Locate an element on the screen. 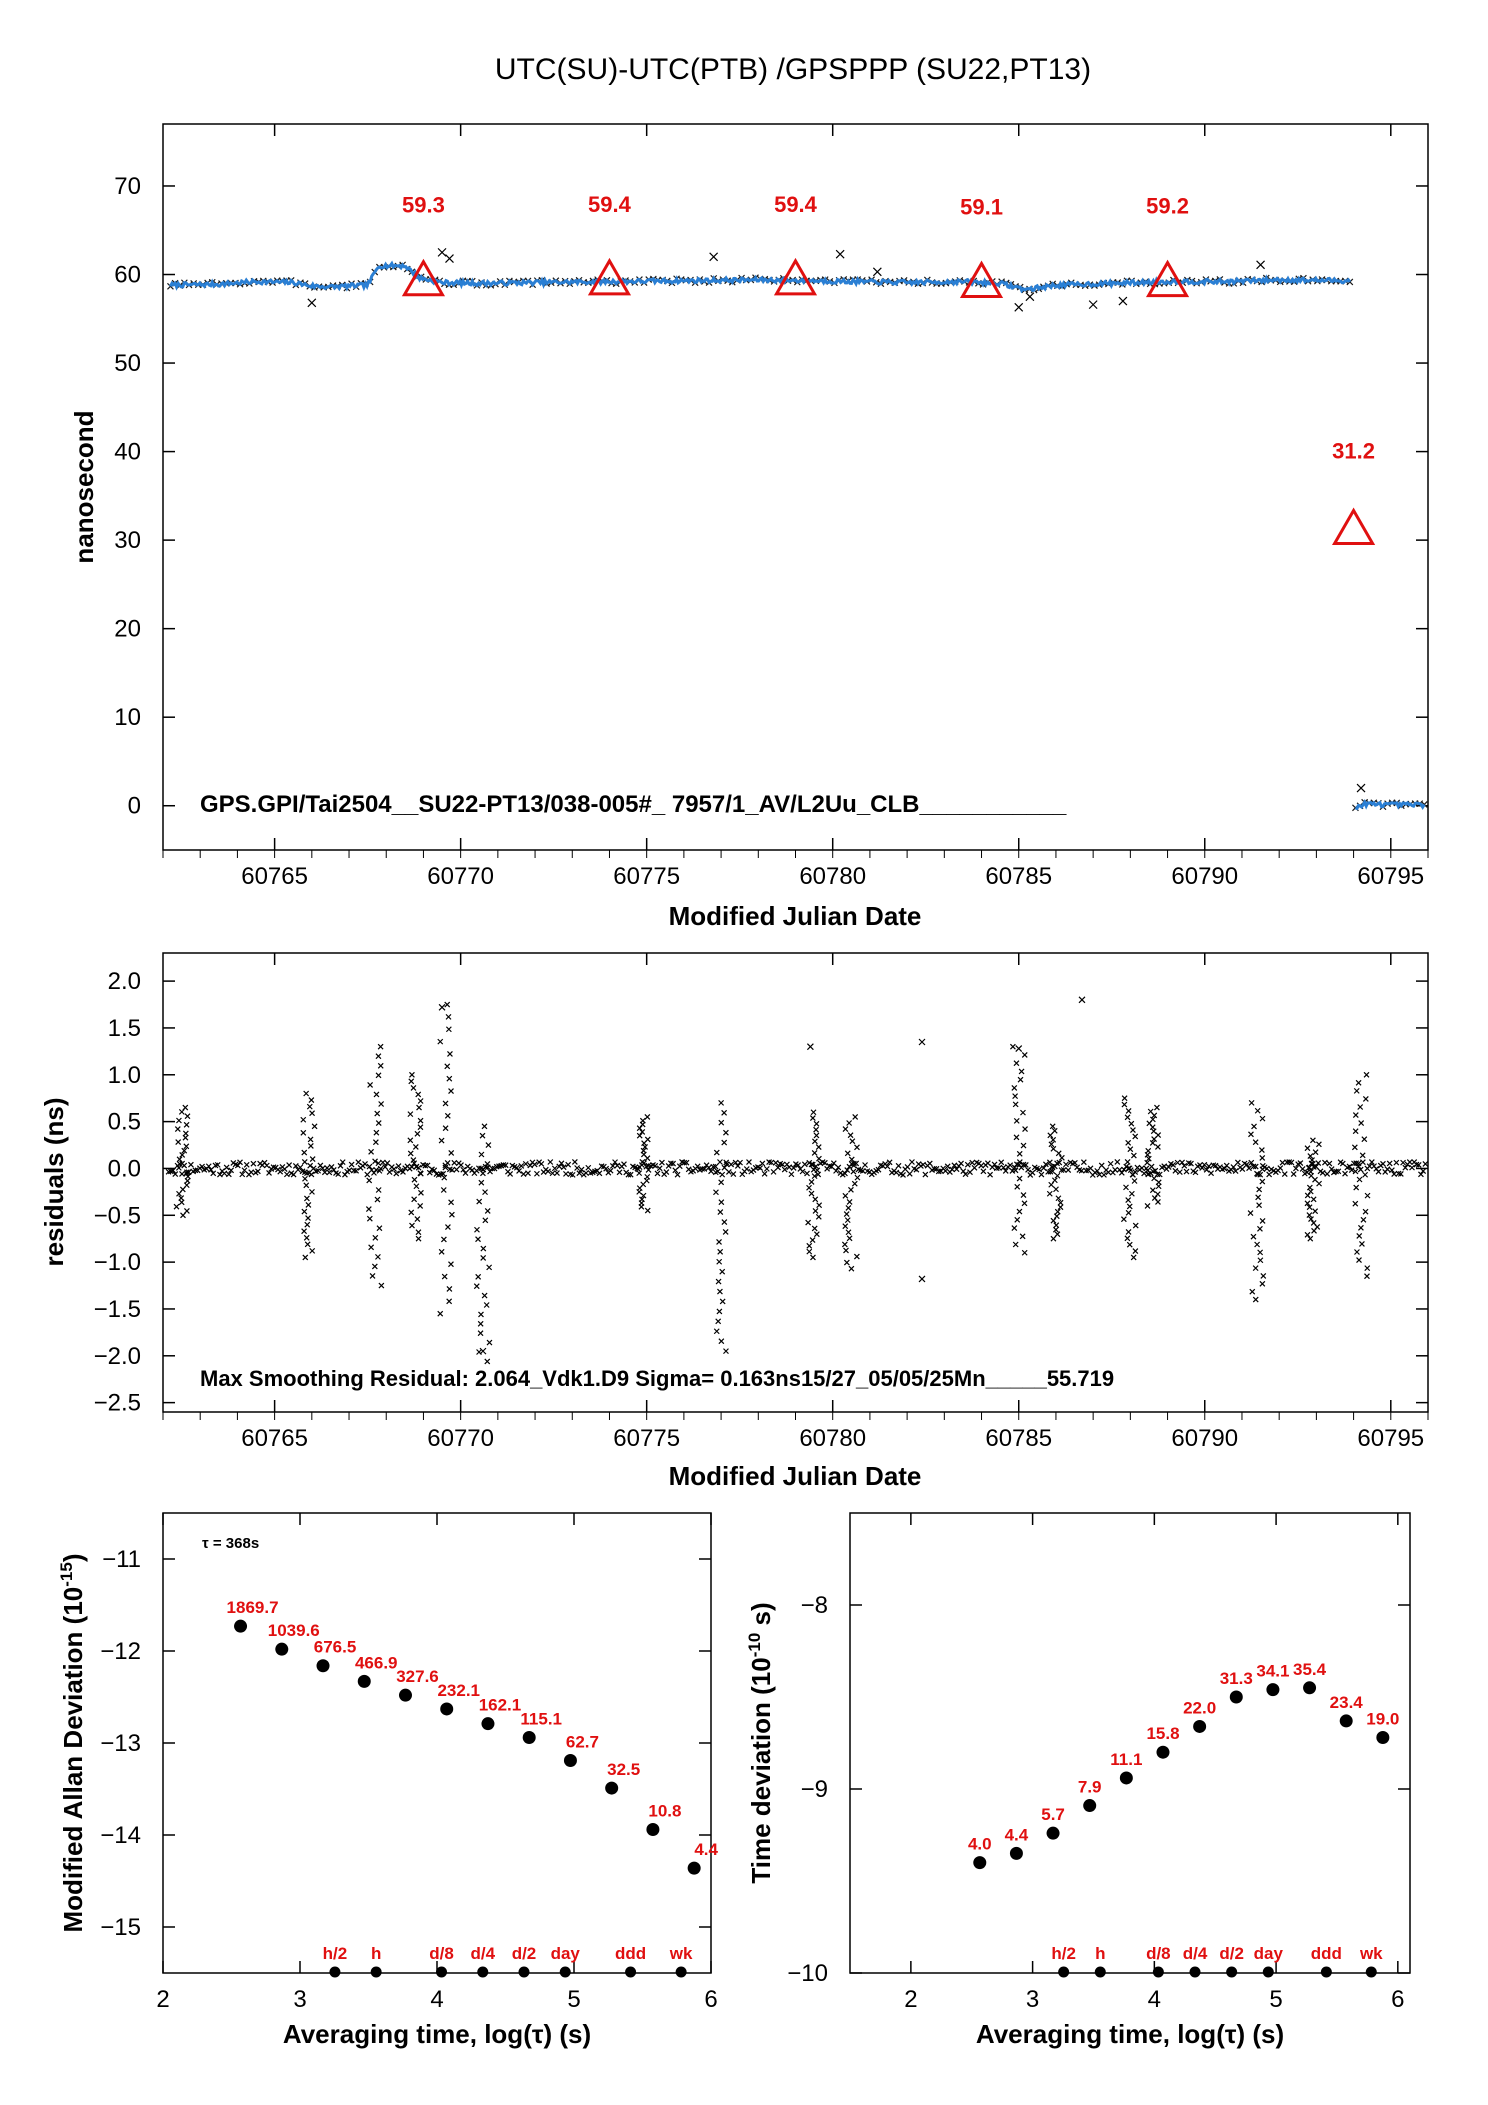  reference-label: ddd is located at coordinates (630, 1953).